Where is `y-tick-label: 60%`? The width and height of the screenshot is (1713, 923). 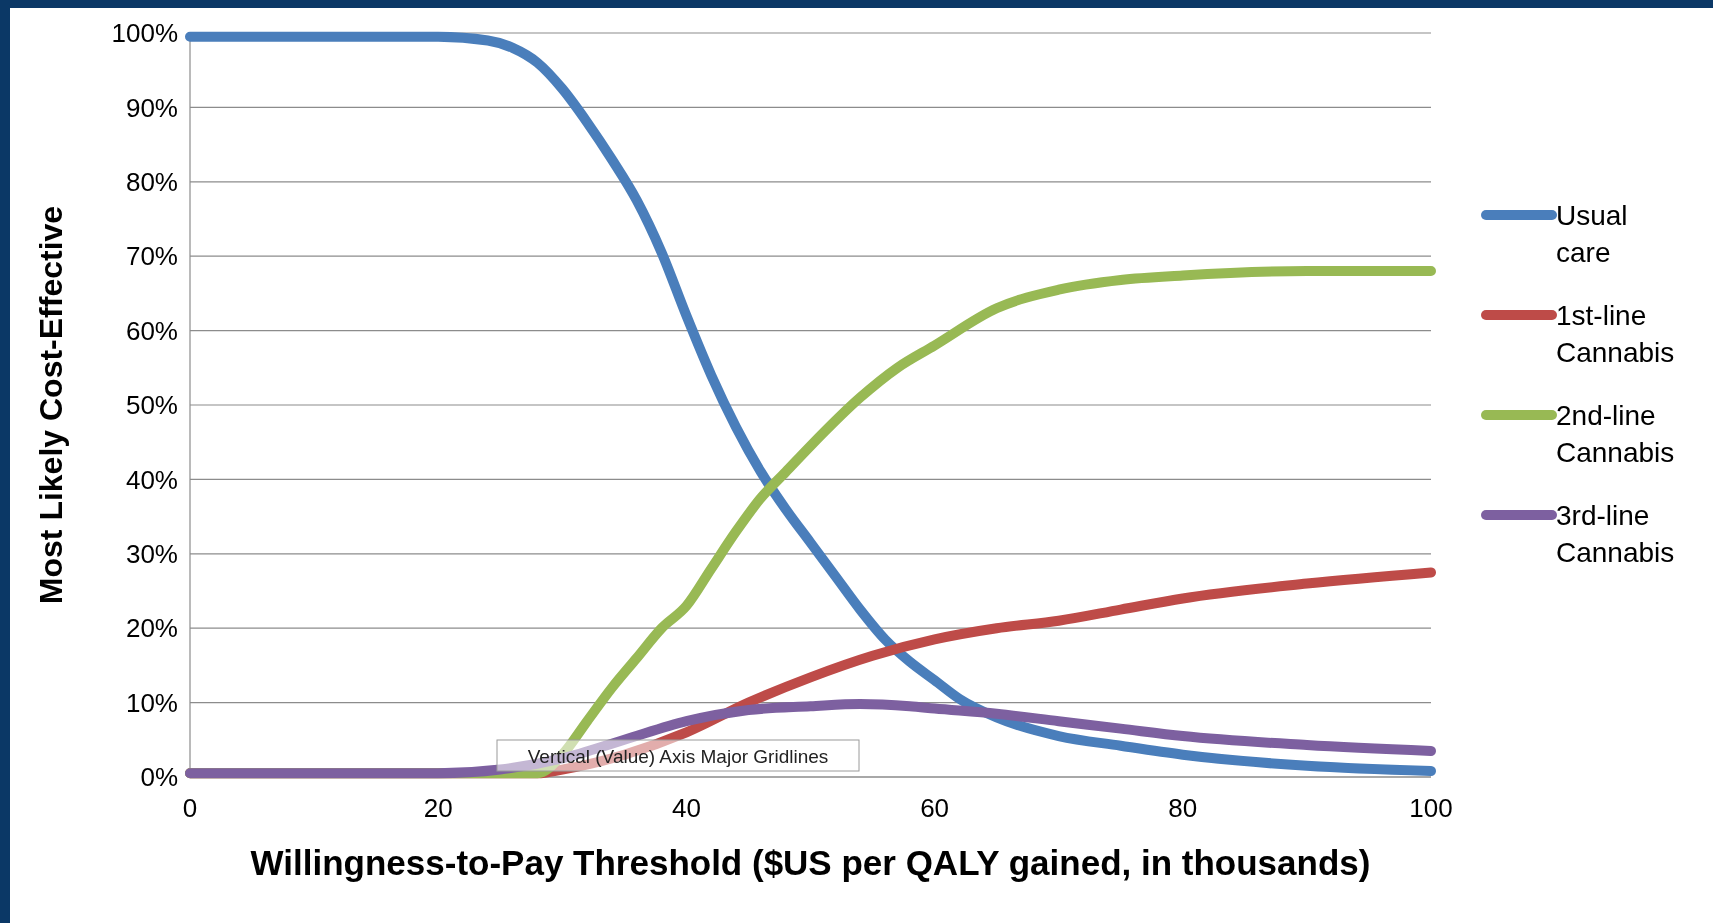 y-tick-label: 60% is located at coordinates (151, 330).